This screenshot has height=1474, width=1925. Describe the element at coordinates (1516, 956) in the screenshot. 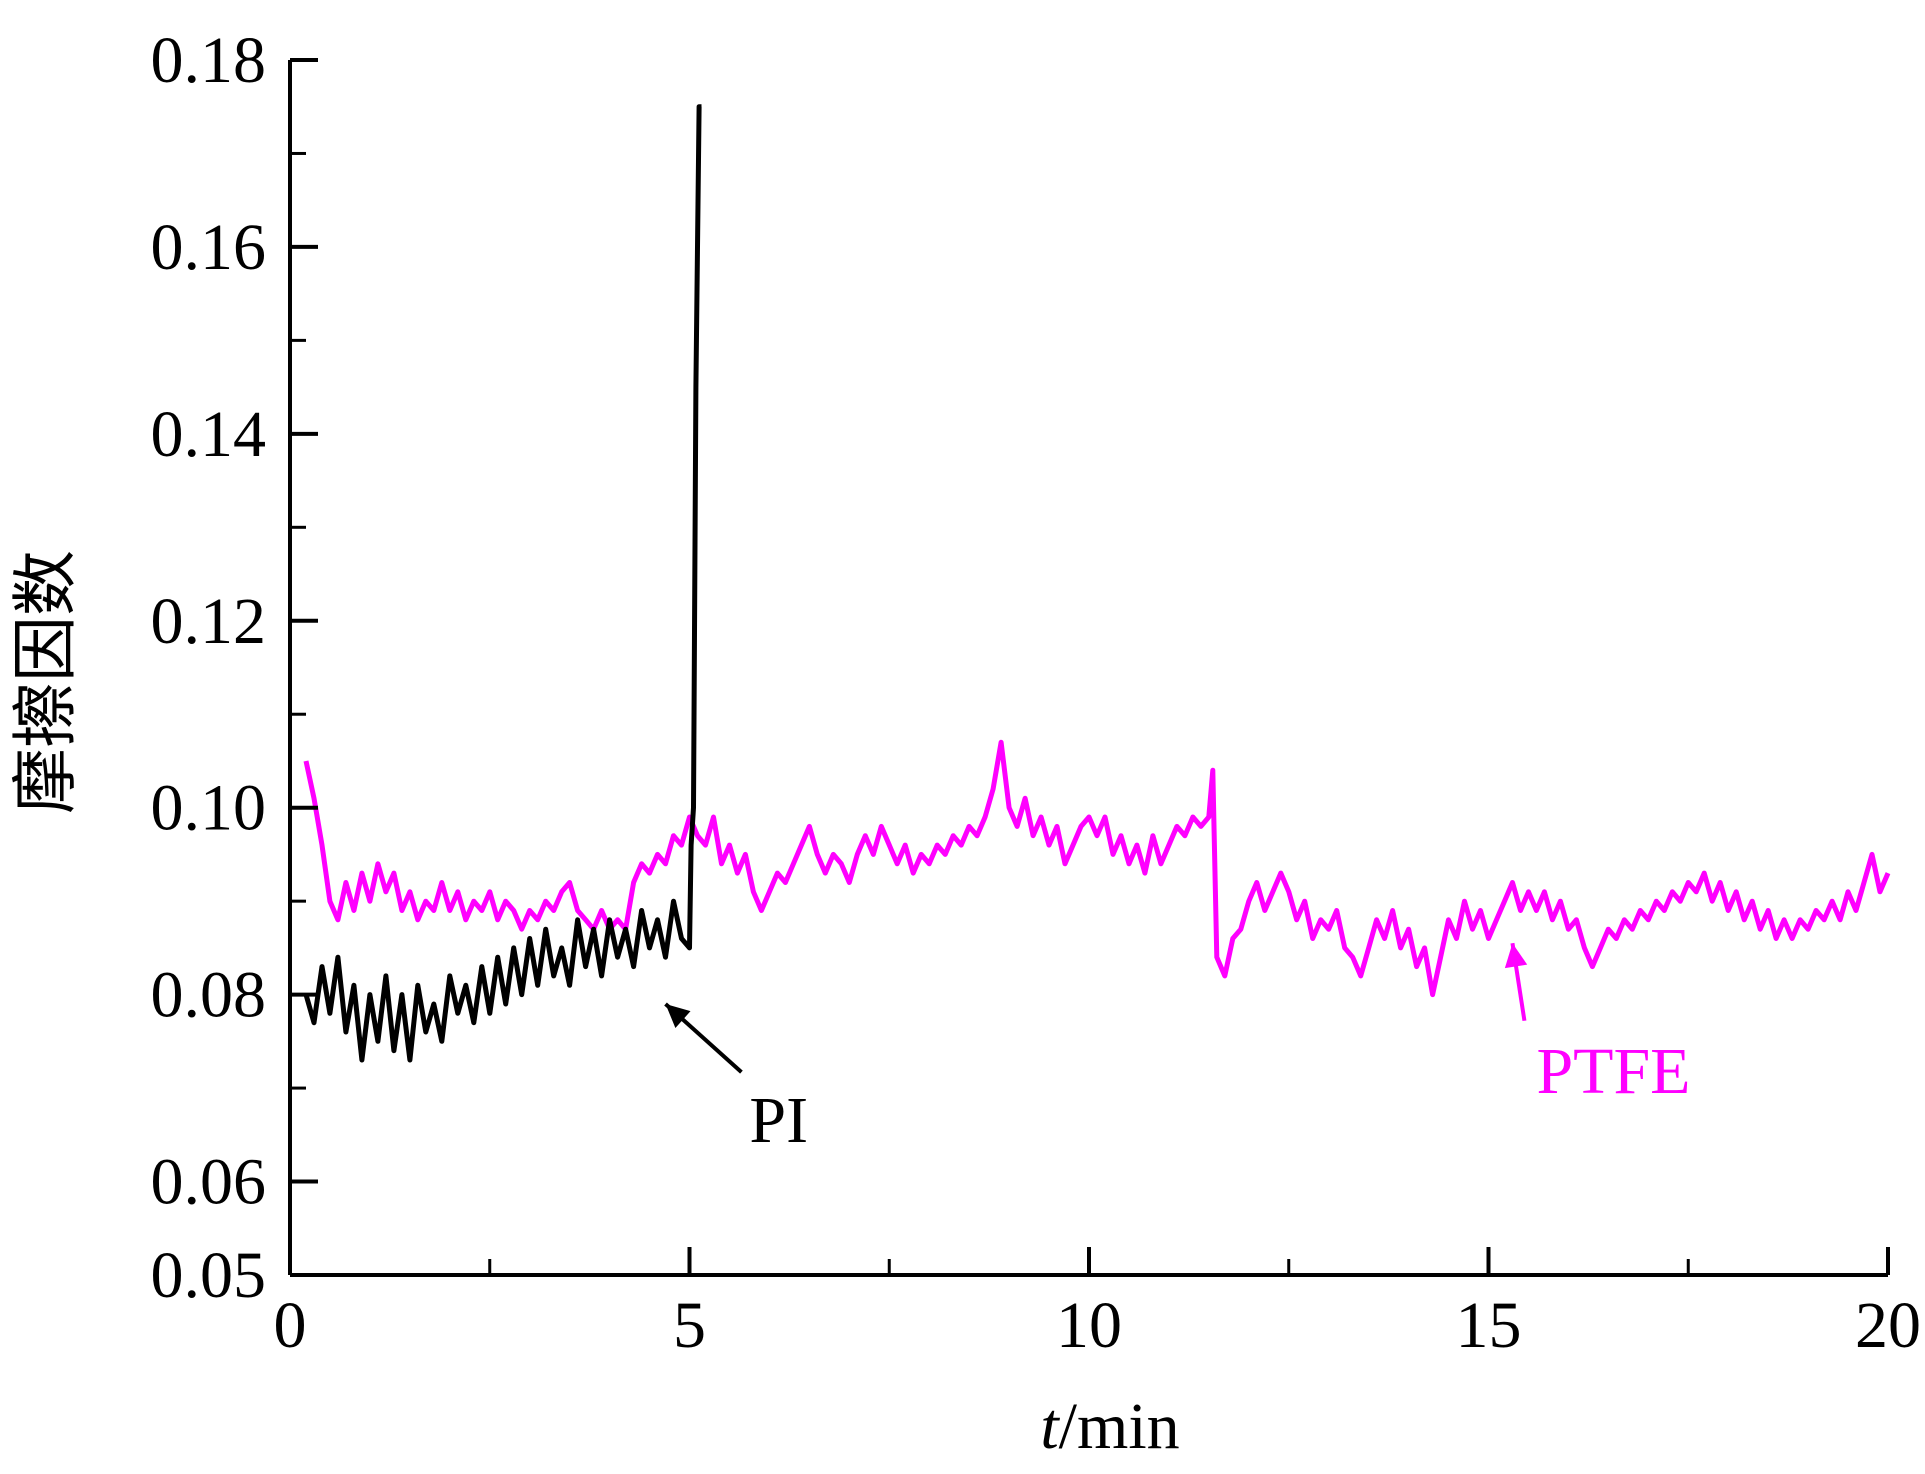

I see `annotation-arrowhead-ptfe` at that location.